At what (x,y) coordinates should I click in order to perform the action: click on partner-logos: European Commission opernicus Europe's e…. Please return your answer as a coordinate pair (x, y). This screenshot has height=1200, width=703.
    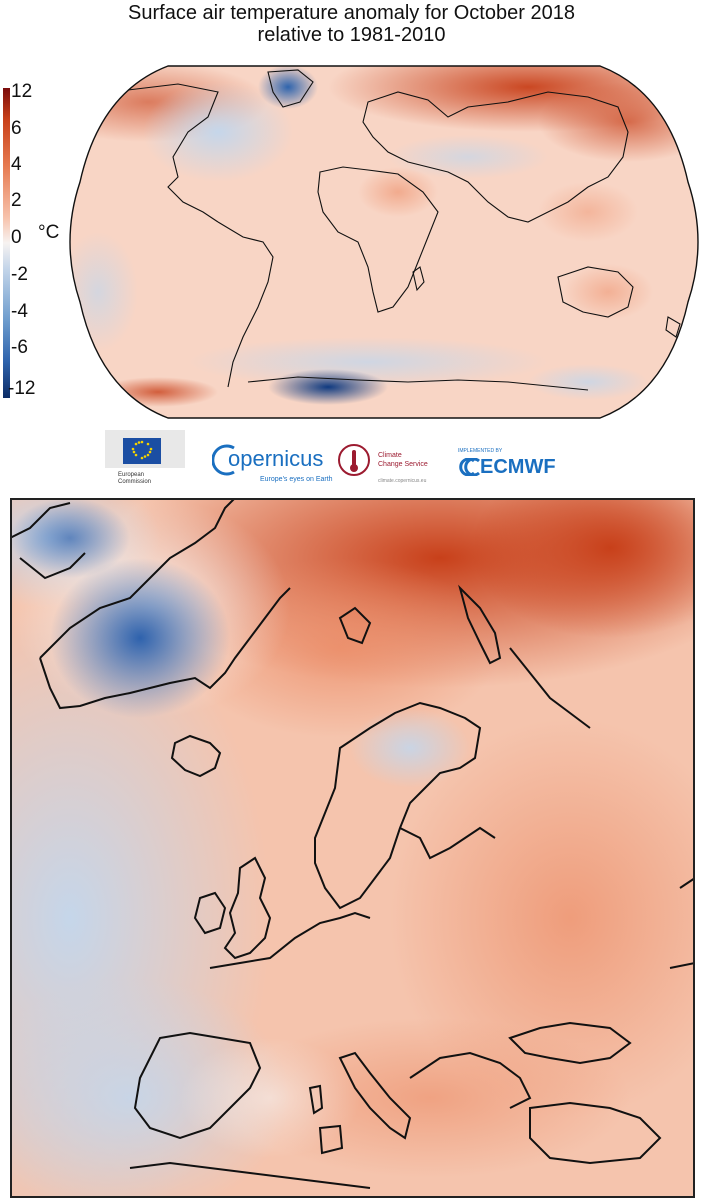
    Looking at the image, I should click on (350, 460).